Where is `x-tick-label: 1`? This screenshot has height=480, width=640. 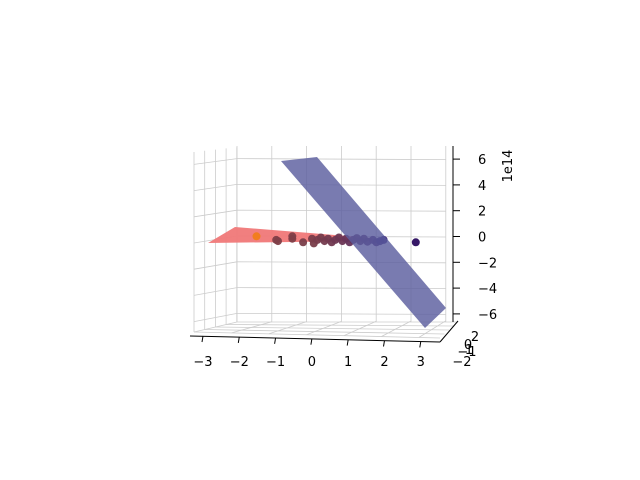 x-tick-label: 1 is located at coordinates (348, 362).